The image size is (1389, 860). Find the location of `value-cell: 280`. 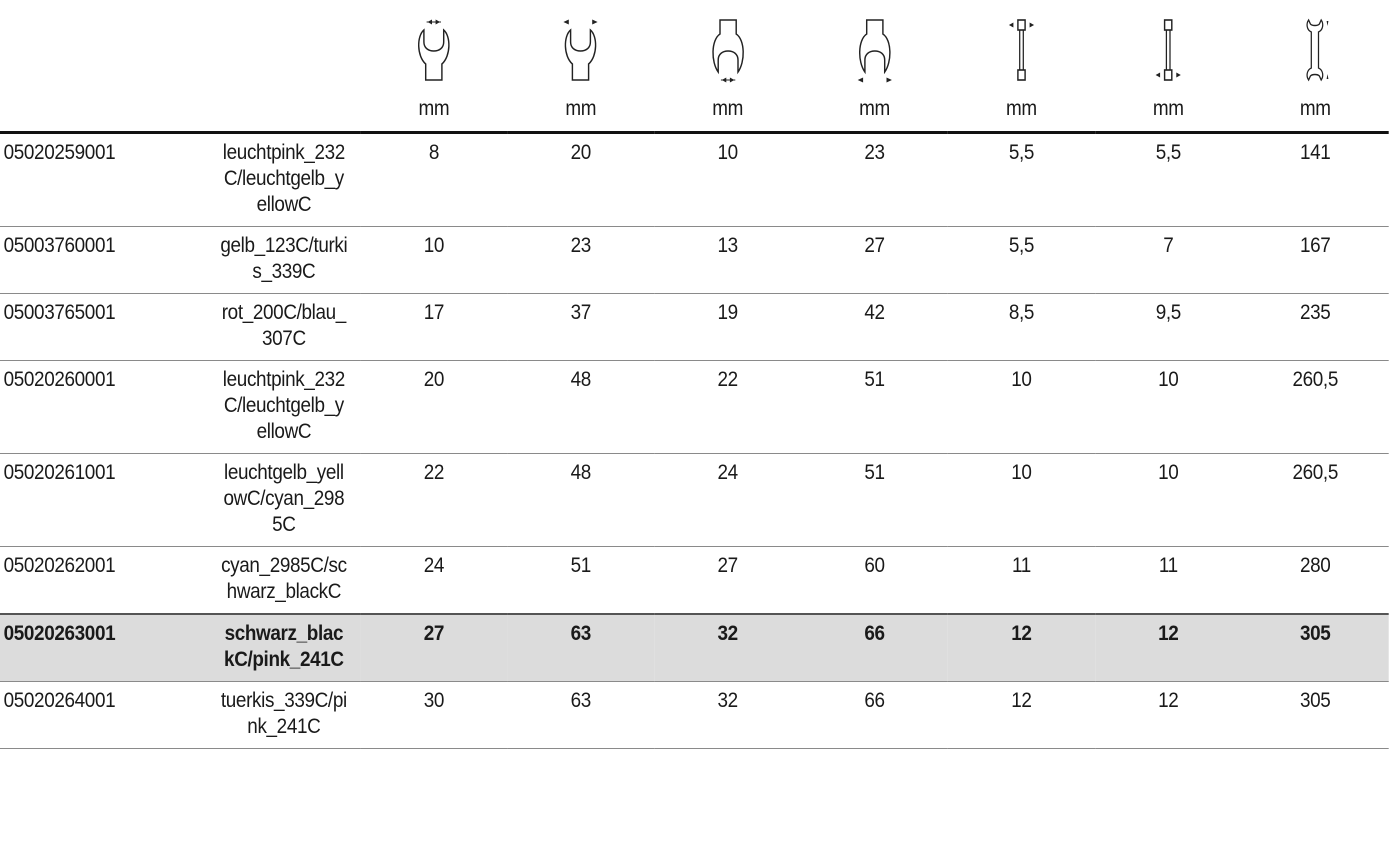

value-cell: 280 is located at coordinates (1315, 580).